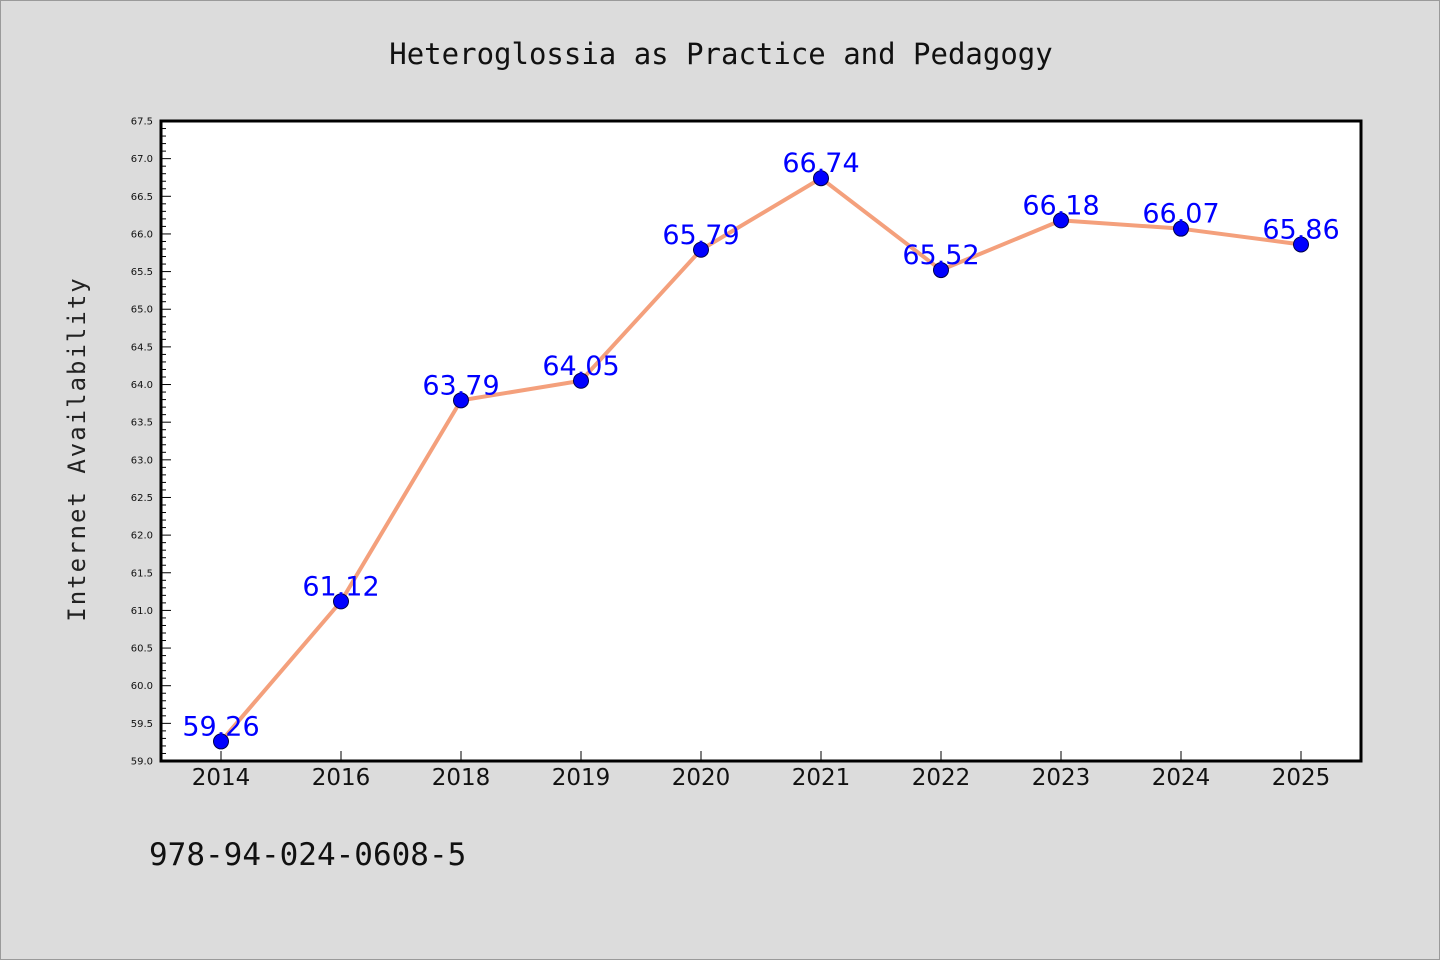 Image resolution: width=1440 pixels, height=960 pixels. What do you see at coordinates (142, 197) in the screenshot?
I see `y-tick-label: 66.5` at bounding box center [142, 197].